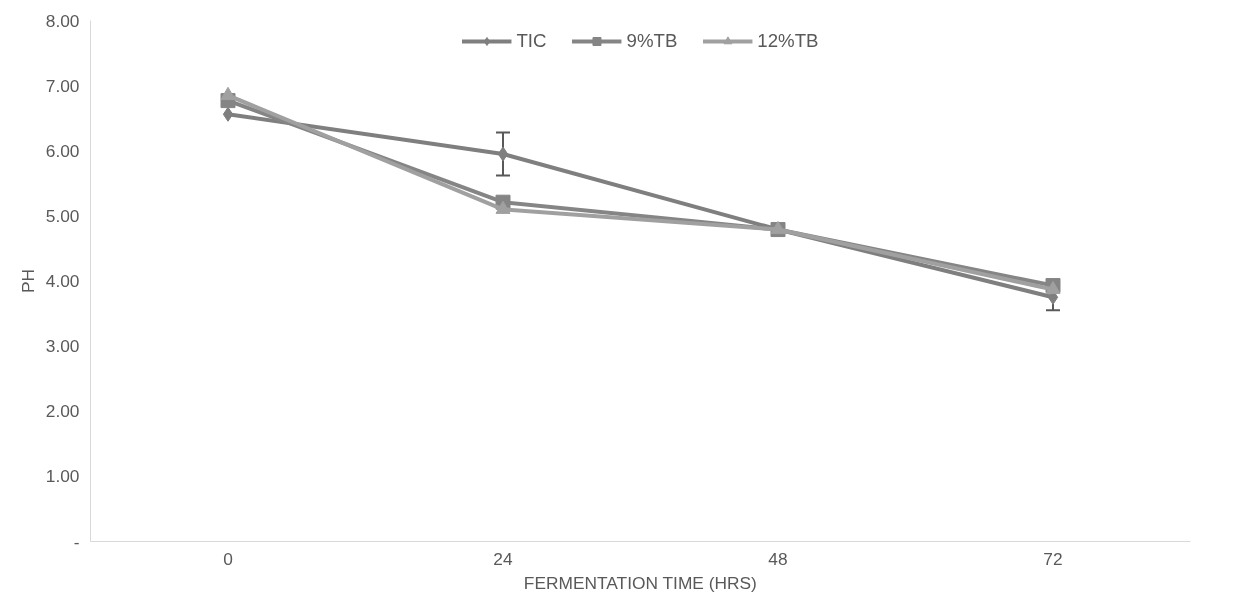 Image resolution: width=1244 pixels, height=607 pixels. What do you see at coordinates (640, 582) in the screenshot?
I see `x-axis-title: FERMENTATION TIME (HRS)` at bounding box center [640, 582].